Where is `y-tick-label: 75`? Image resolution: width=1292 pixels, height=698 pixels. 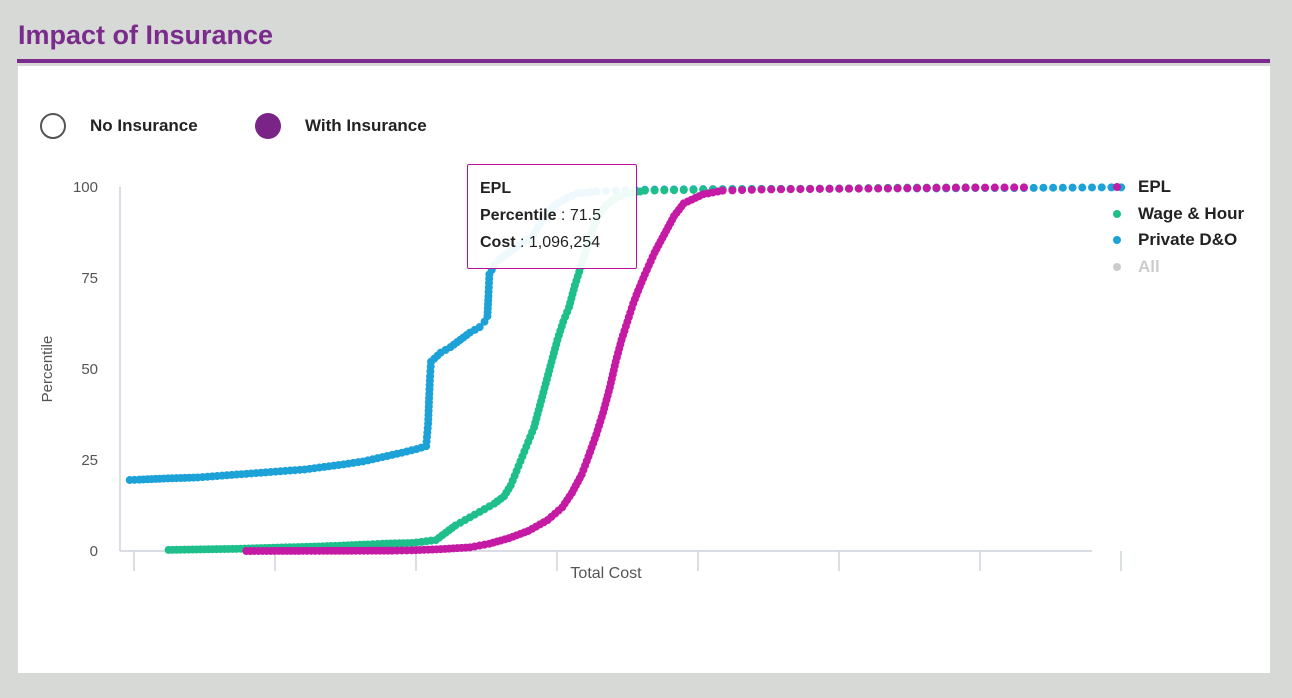
y-tick-label: 75 is located at coordinates (89, 278).